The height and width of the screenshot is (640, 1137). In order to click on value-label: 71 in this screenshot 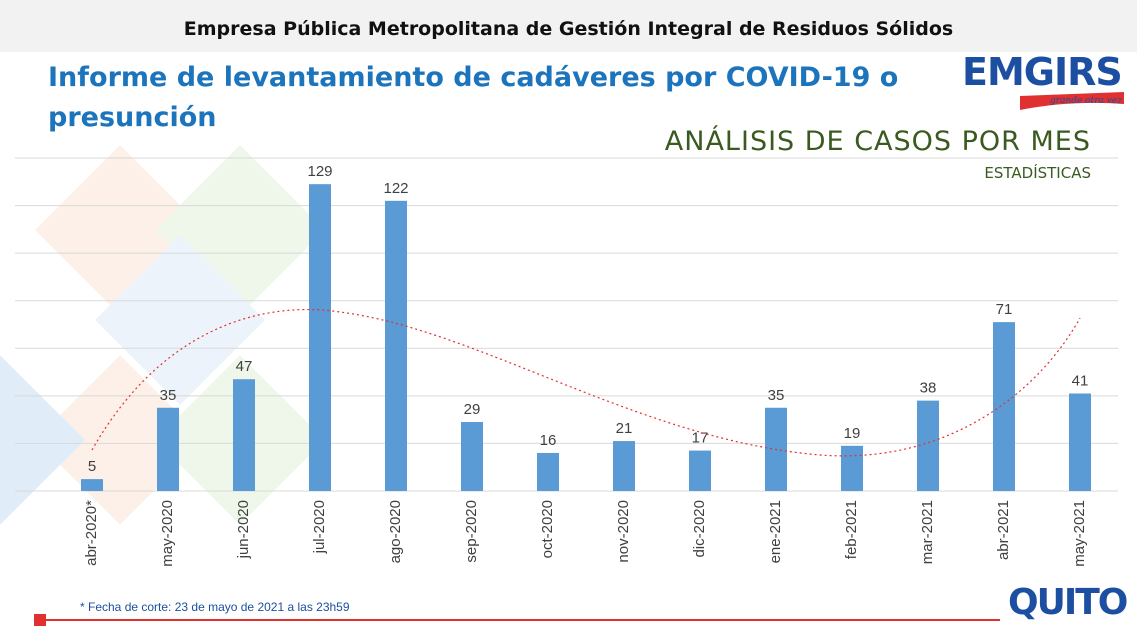, I will do `click(1004, 309)`.